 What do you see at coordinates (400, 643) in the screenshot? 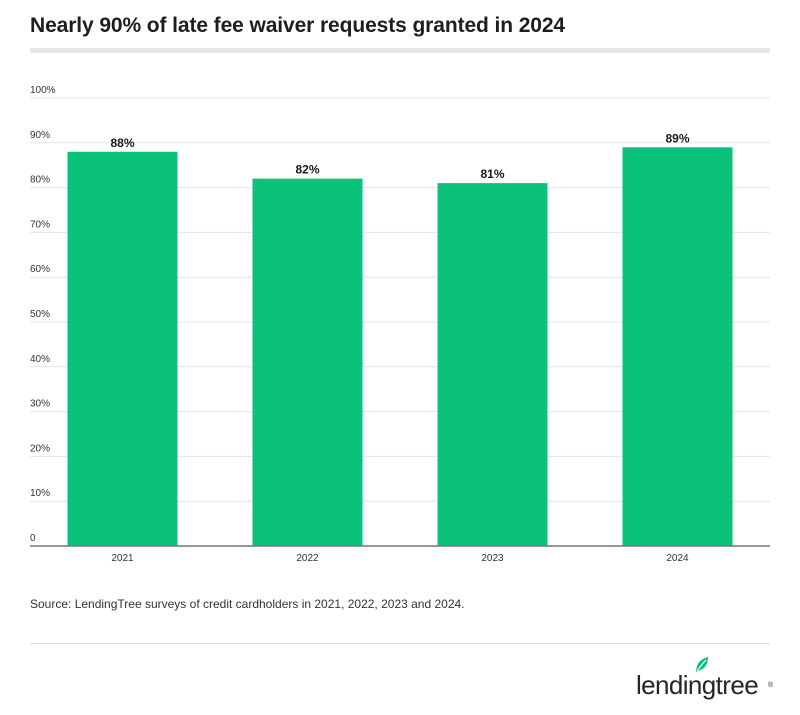
I see `footer-divider` at bounding box center [400, 643].